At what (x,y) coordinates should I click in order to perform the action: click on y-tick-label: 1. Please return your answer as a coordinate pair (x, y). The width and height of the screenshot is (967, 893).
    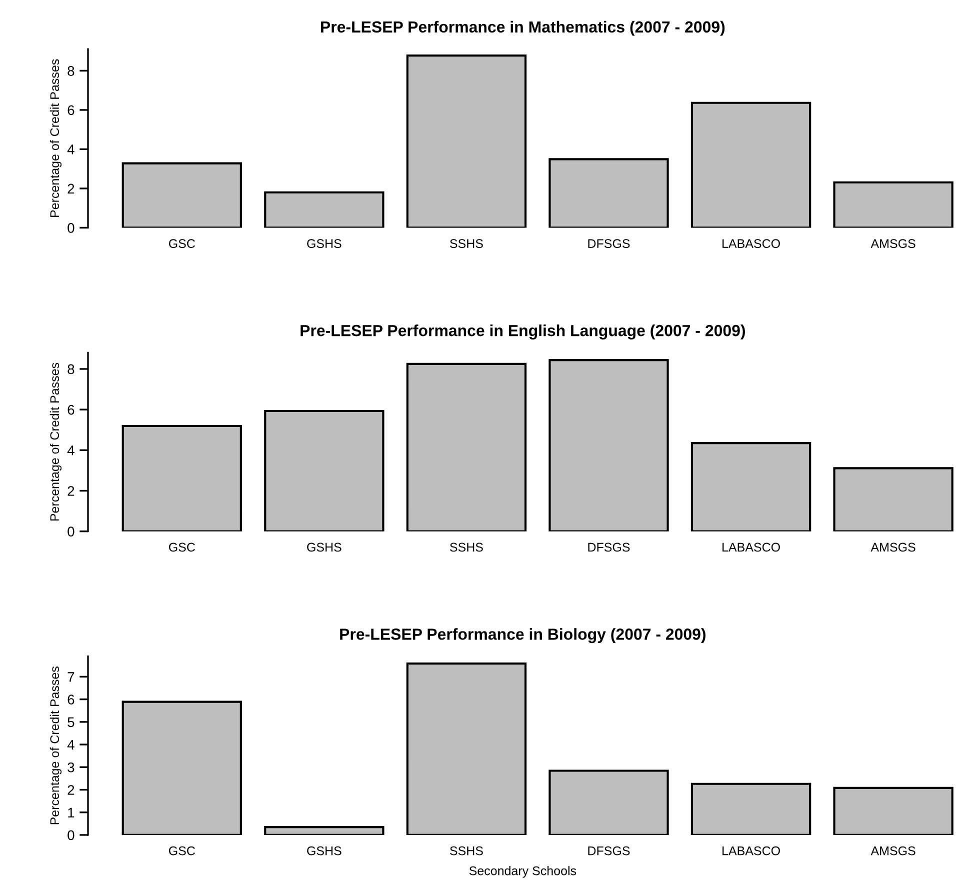
    Looking at the image, I should click on (71, 813).